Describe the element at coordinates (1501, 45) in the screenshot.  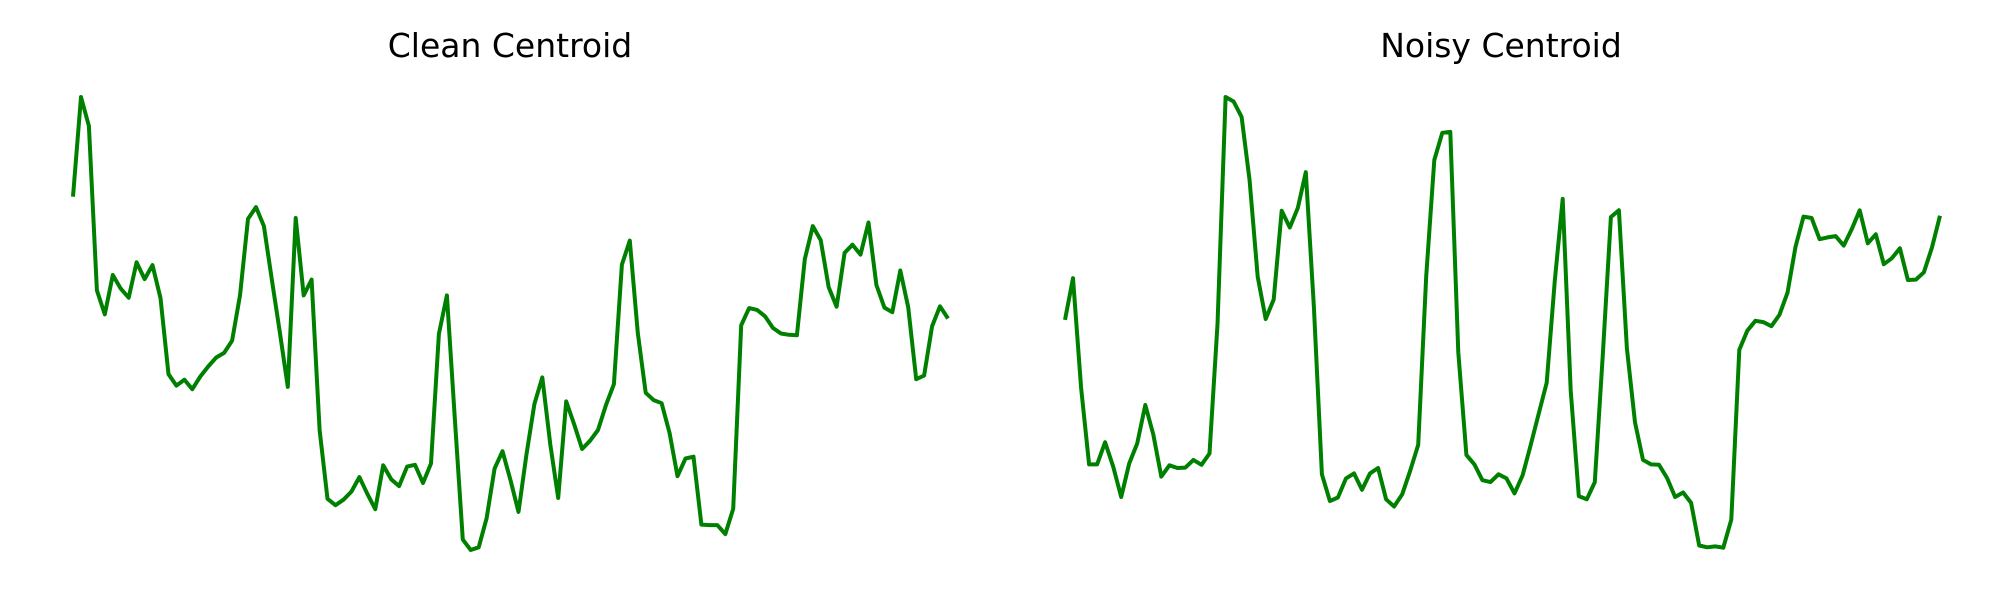
I see `chart-title: Noisy Centroid` at that location.